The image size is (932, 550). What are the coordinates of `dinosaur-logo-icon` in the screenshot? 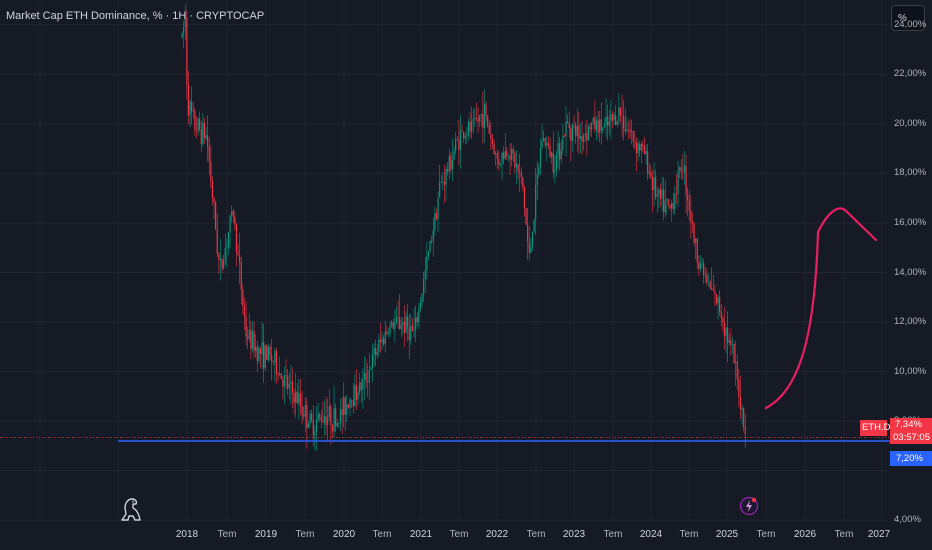 It's located at (130, 509).